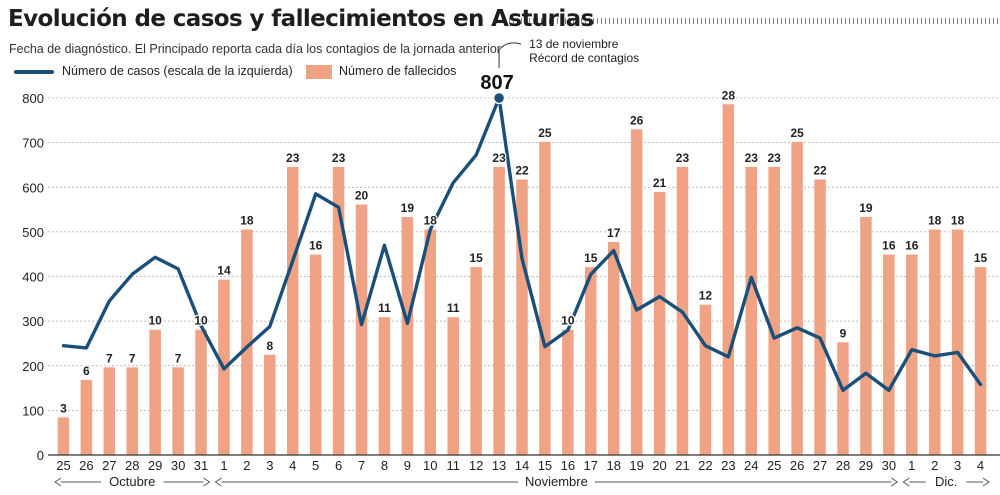 Image resolution: width=1000 pixels, height=495 pixels. Describe the element at coordinates (33, 277) in the screenshot. I see `y-tick-label: 400` at that location.